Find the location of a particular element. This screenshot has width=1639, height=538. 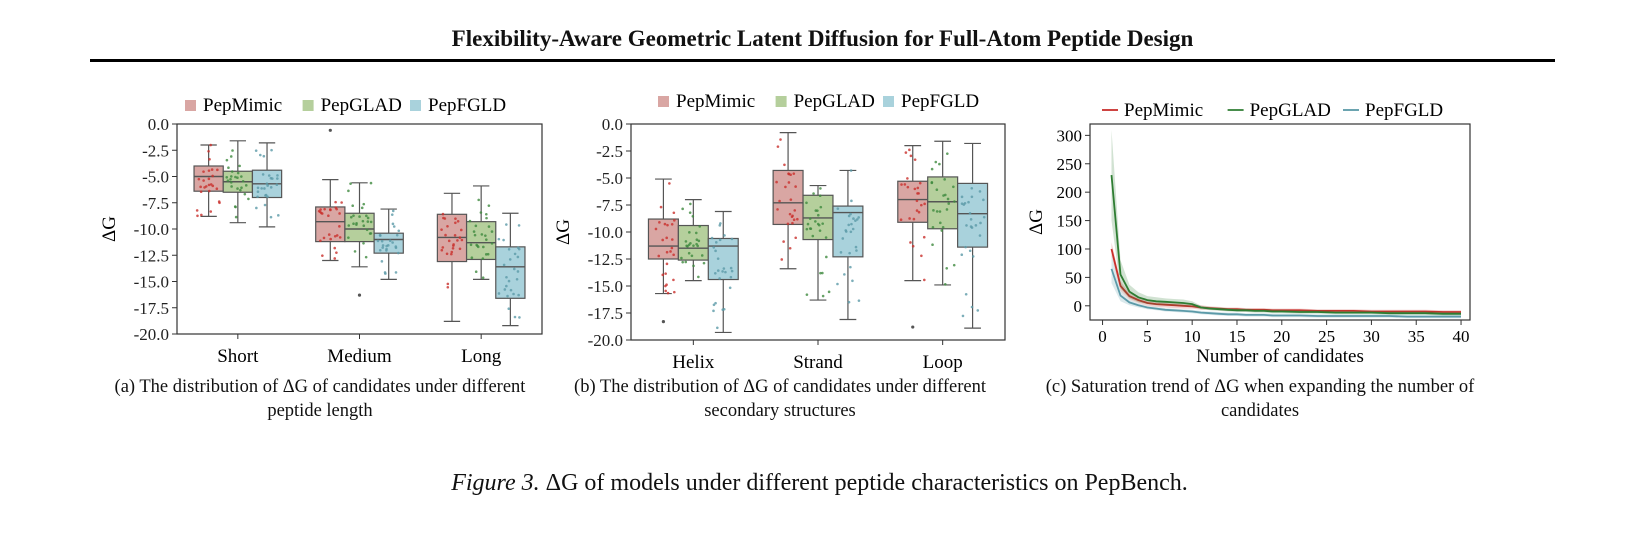

series-line-pepglad is located at coordinates (1285, 245).